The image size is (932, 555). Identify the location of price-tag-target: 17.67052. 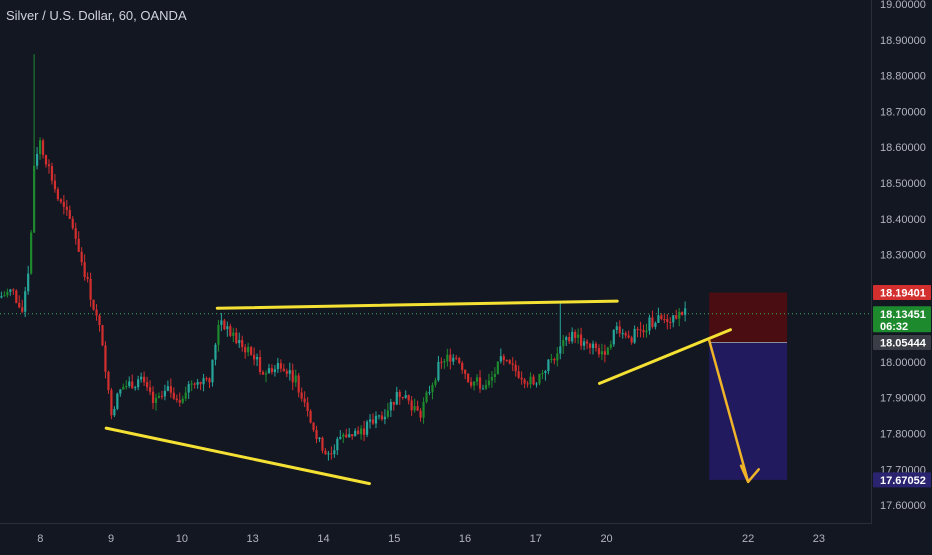
(902, 479).